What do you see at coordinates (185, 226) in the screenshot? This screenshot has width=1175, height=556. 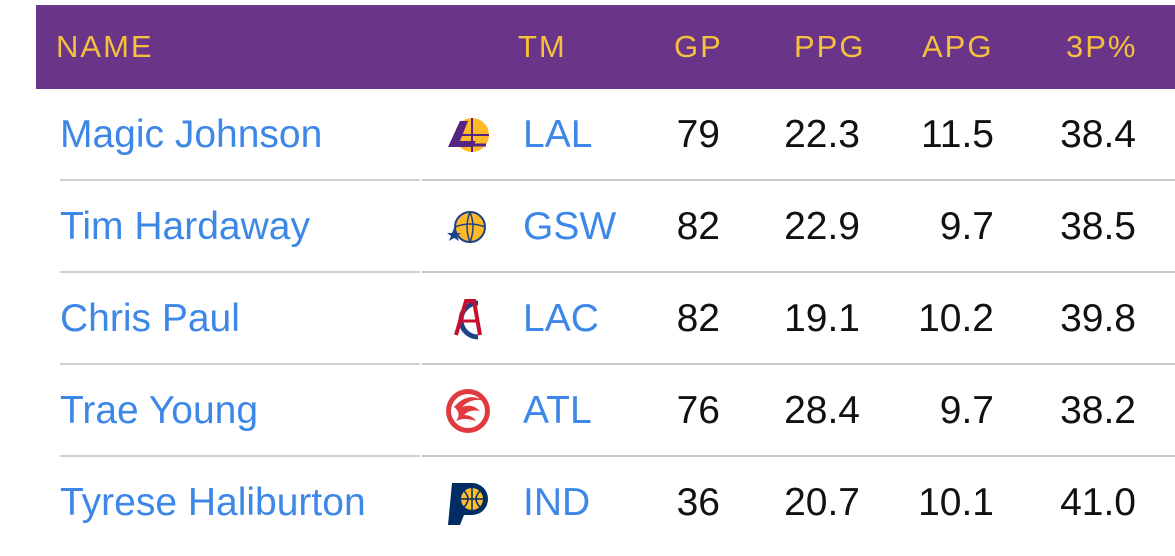 I see `player-name-link: Tim Hardaway` at bounding box center [185, 226].